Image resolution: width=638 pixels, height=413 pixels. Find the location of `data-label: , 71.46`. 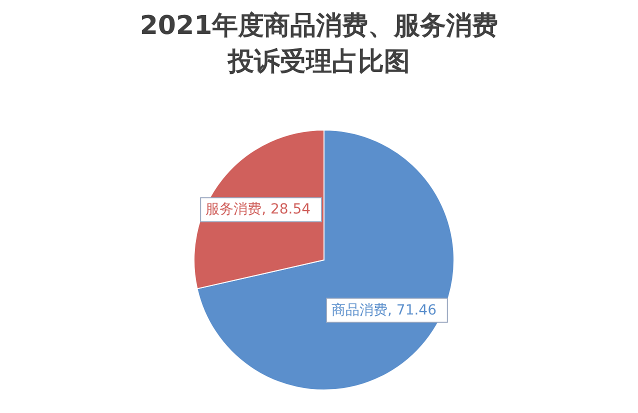

data-label: , 71.46 is located at coordinates (412, 310).